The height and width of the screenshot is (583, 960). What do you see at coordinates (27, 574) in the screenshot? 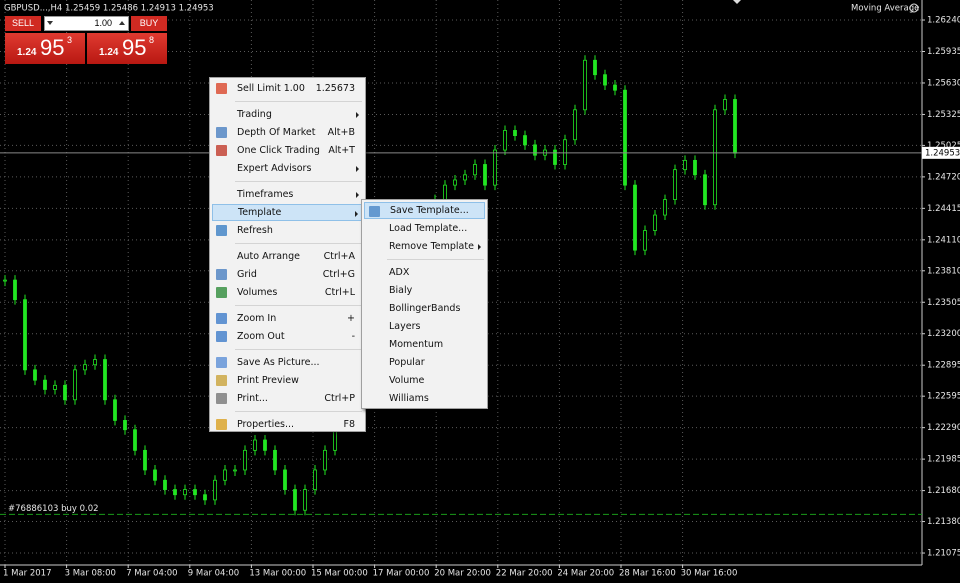
I see `x-tick-label: 1 Mar 2017` at bounding box center [27, 574].